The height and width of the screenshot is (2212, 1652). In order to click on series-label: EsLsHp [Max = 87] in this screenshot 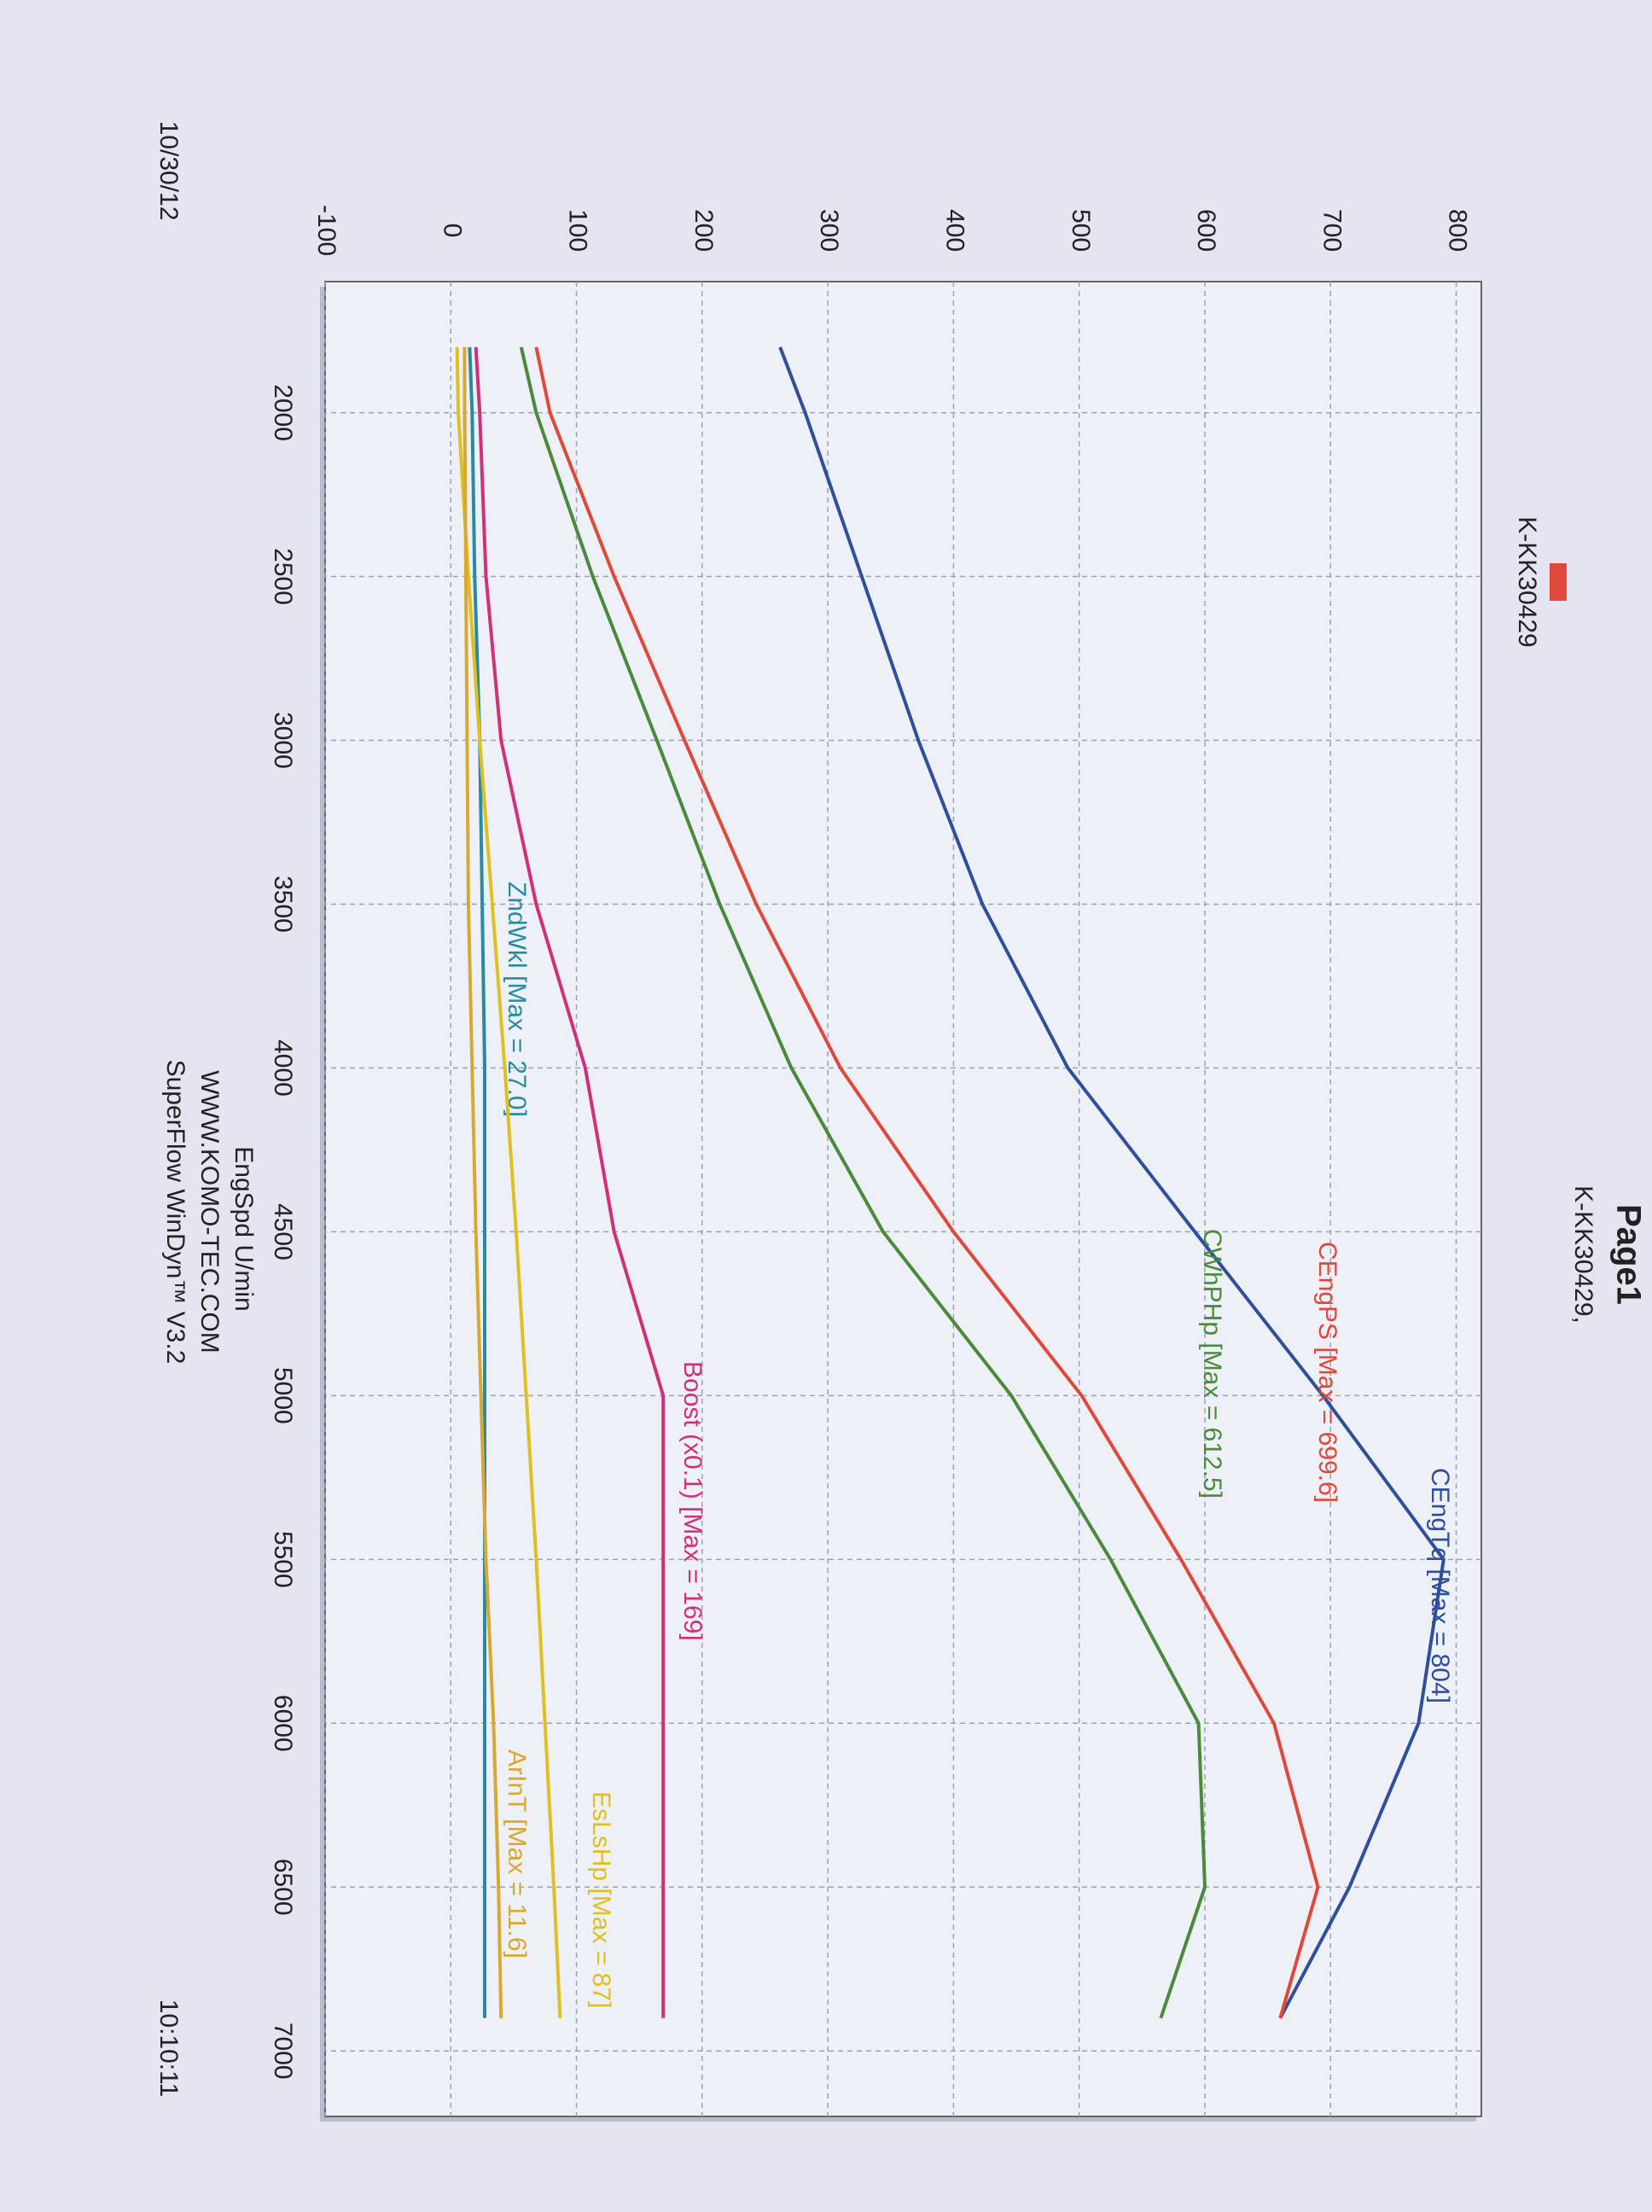, I will do `click(601, 1899)`.